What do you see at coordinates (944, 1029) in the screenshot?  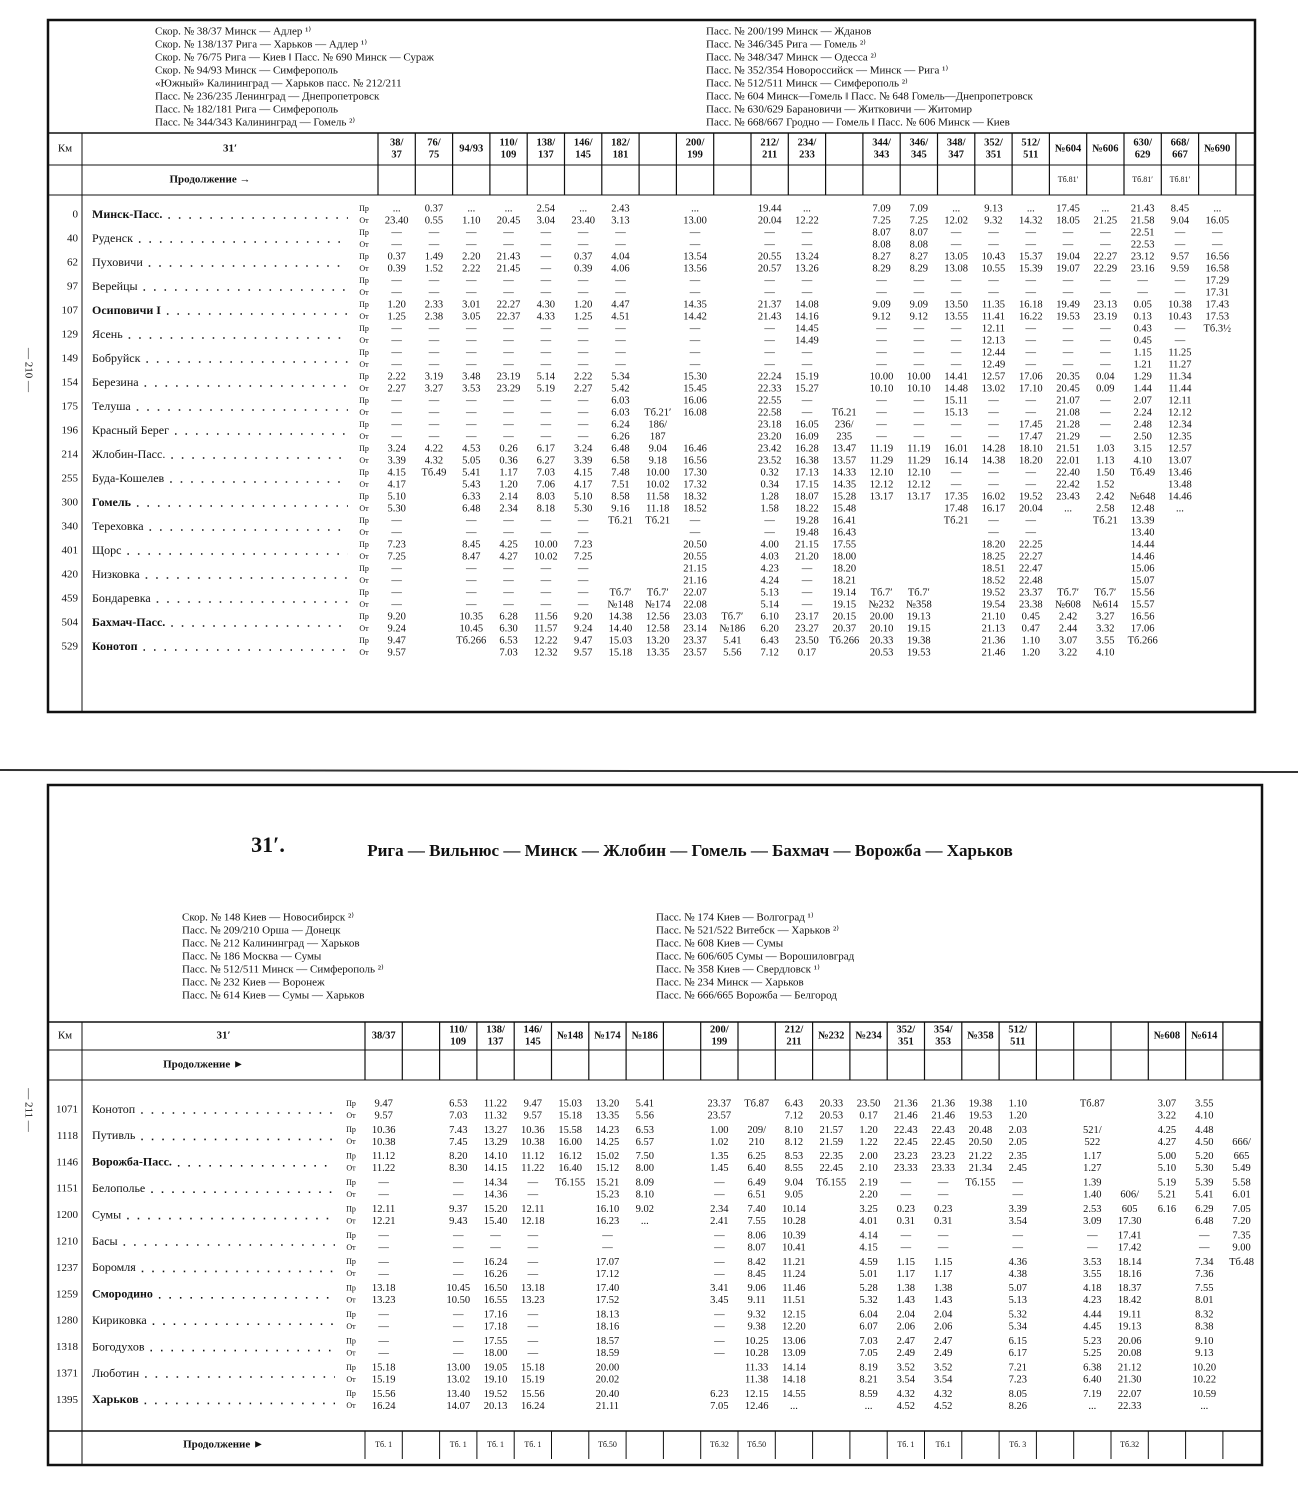 I see `column-header: 354/` at bounding box center [944, 1029].